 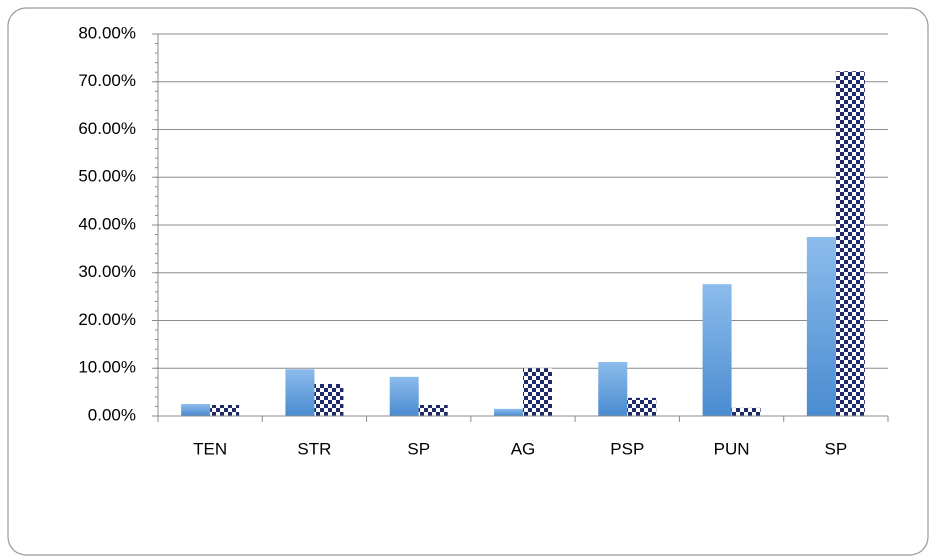 What do you see at coordinates (523, 448) in the screenshot?
I see `x-tick-label: AG` at bounding box center [523, 448].